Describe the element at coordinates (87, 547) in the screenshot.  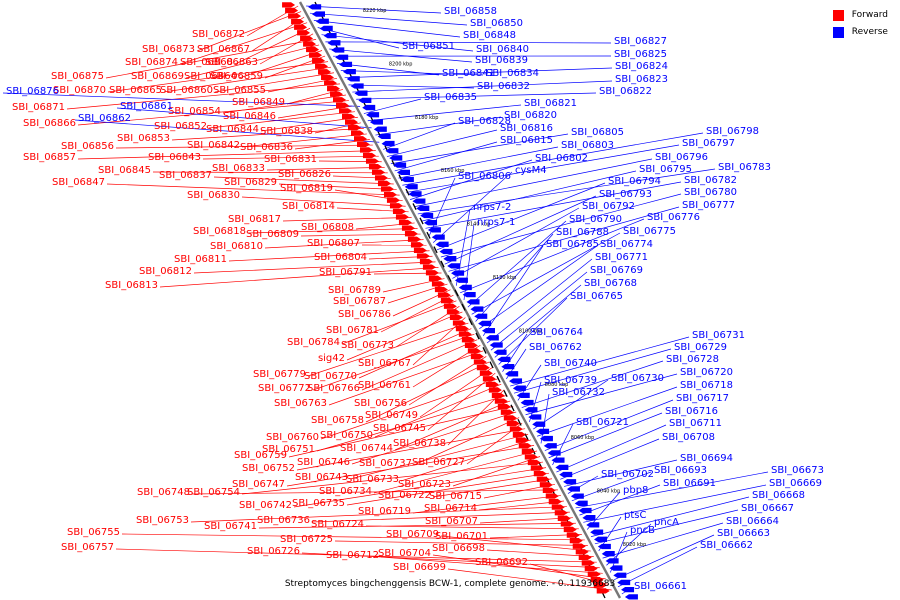
I see `forward-gene-label: SBI_06757` at that location.